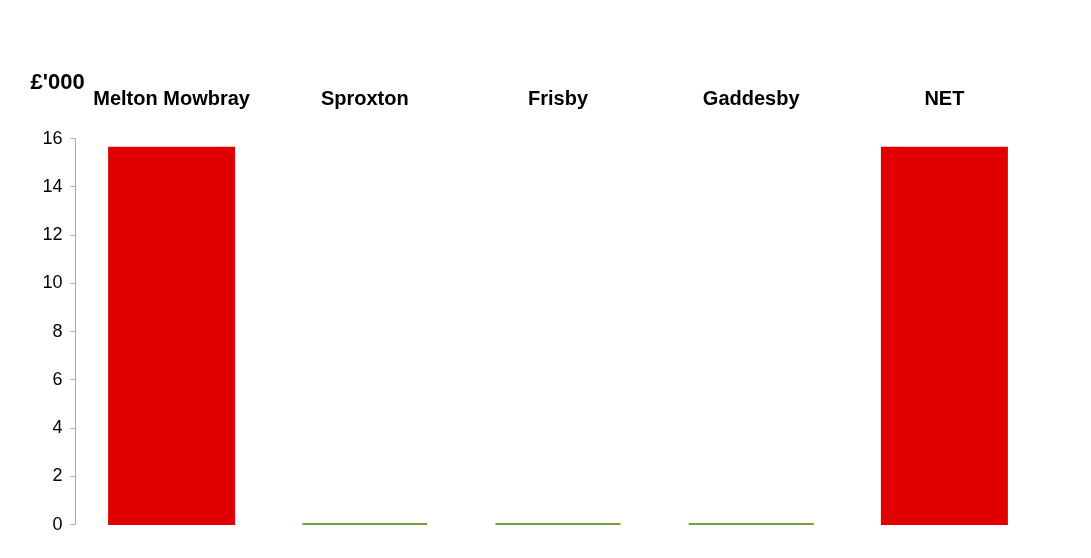  I want to click on y-tick-label: 14, so click(52, 185).